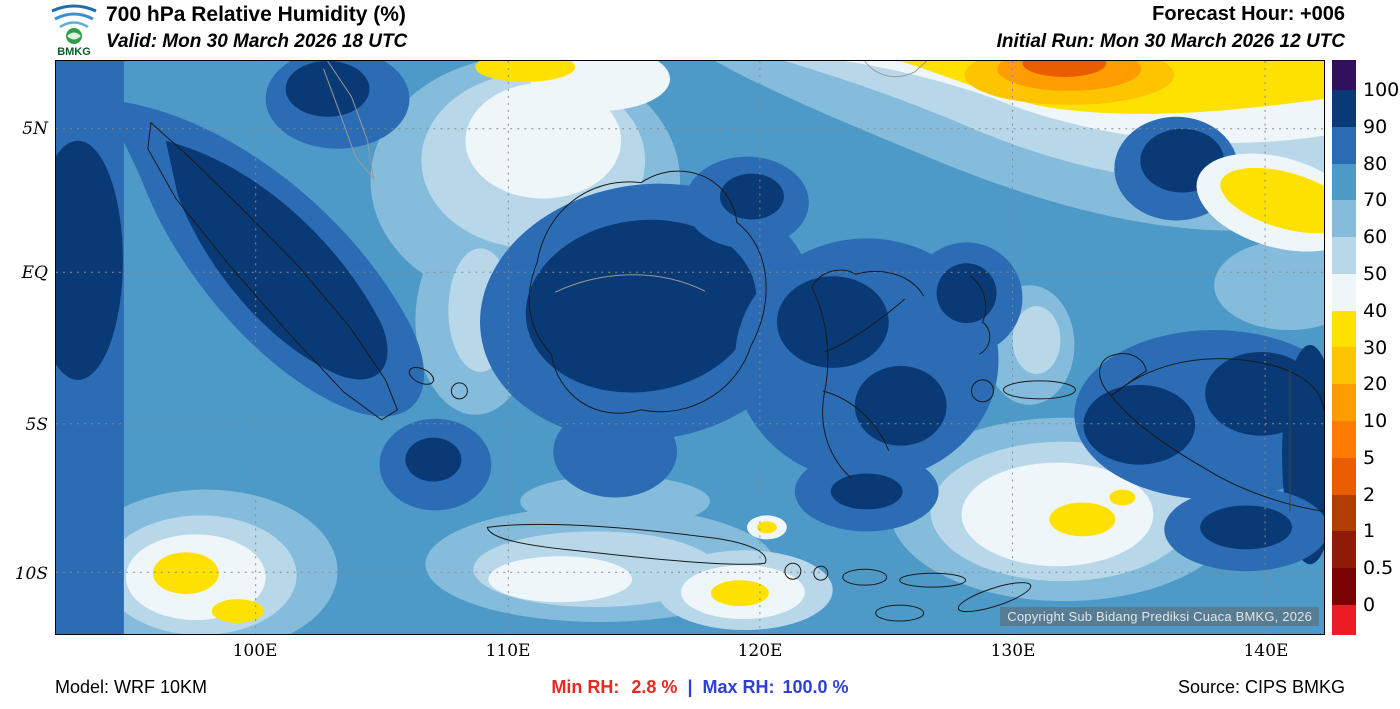 This screenshot has height=709, width=1400. Describe the element at coordinates (700, 653) in the screenshot. I see `lon-labels: 100E 110E 120E 130E 140E` at that location.